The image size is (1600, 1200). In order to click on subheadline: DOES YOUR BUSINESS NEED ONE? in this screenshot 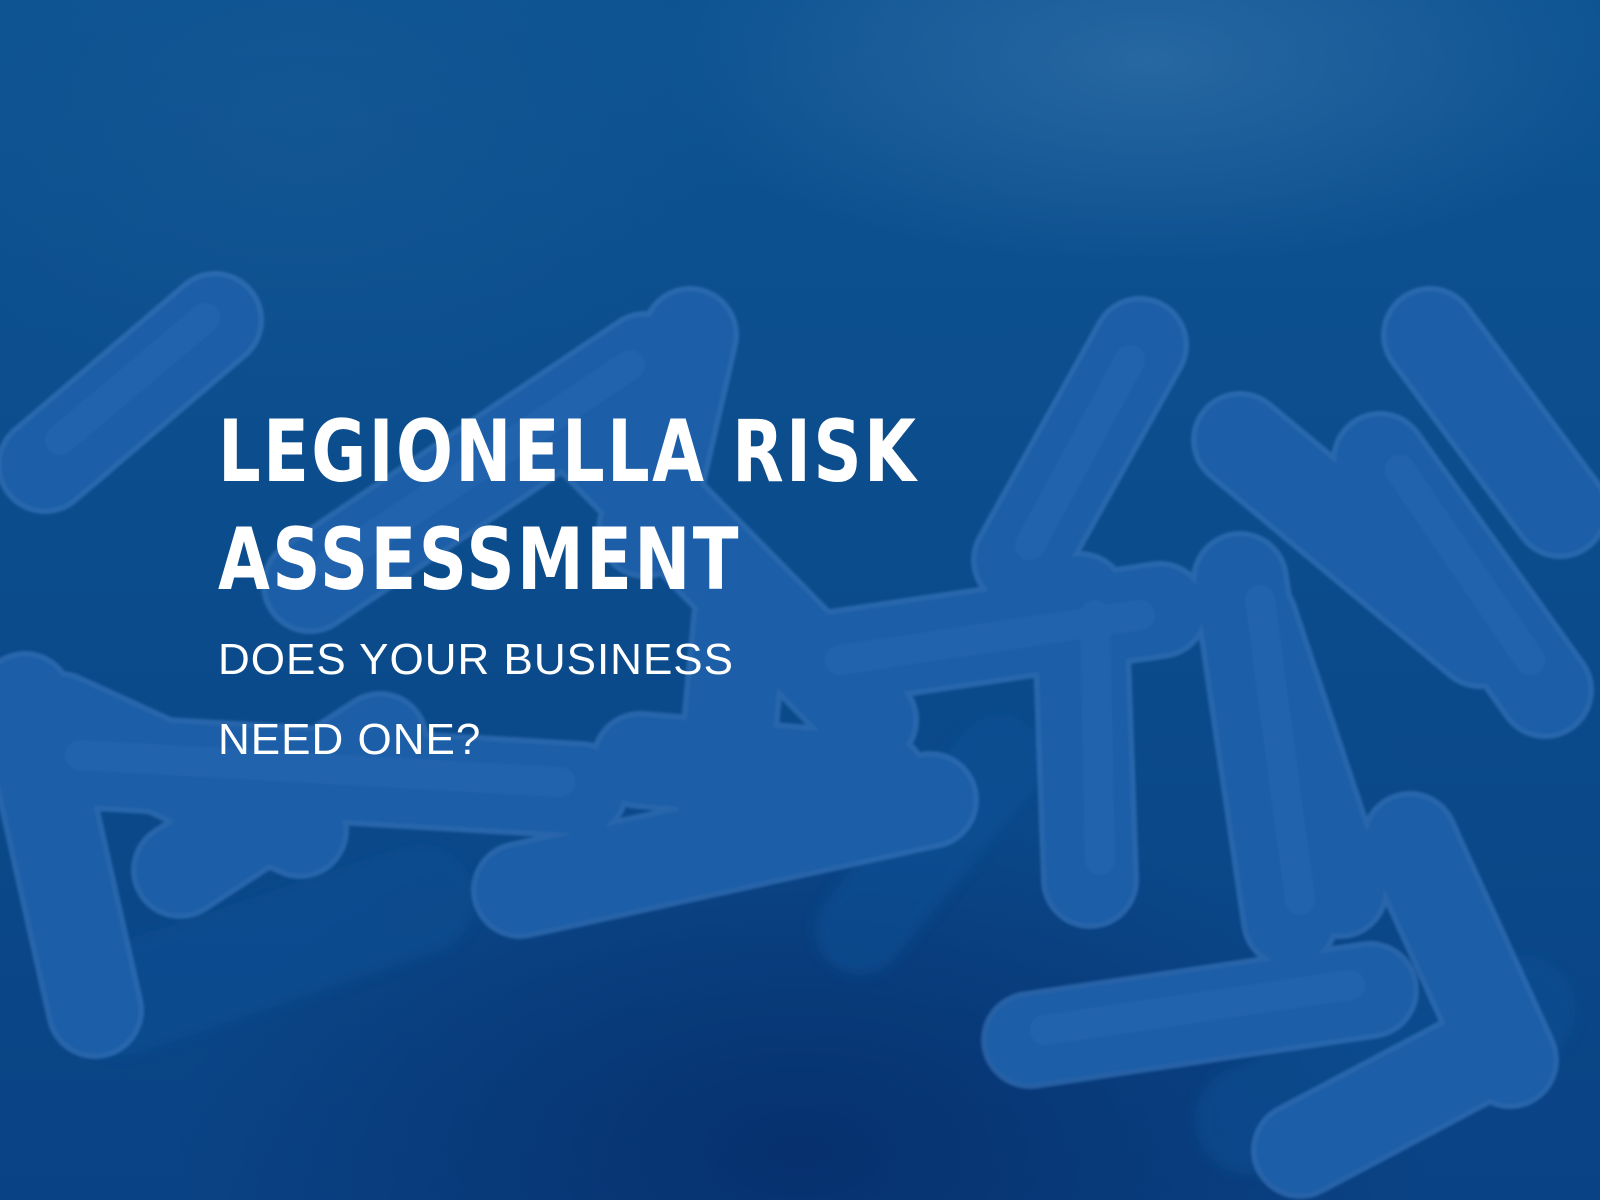, I will do `click(476, 700)`.